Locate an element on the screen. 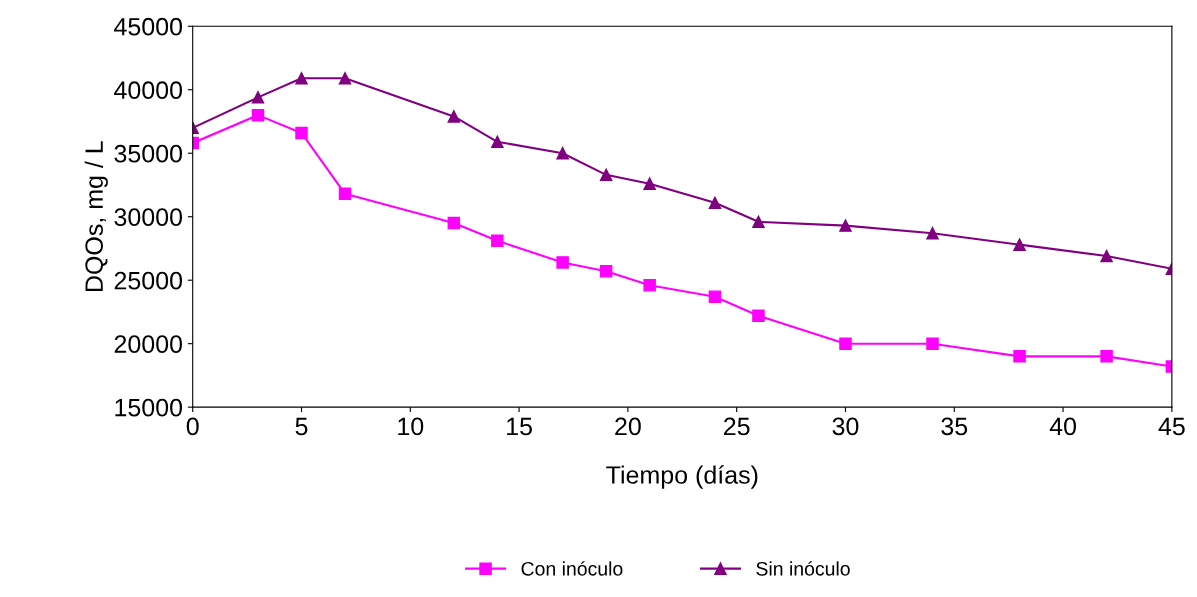 The image size is (1197, 597). x-tick-label: 40 is located at coordinates (1062, 426).